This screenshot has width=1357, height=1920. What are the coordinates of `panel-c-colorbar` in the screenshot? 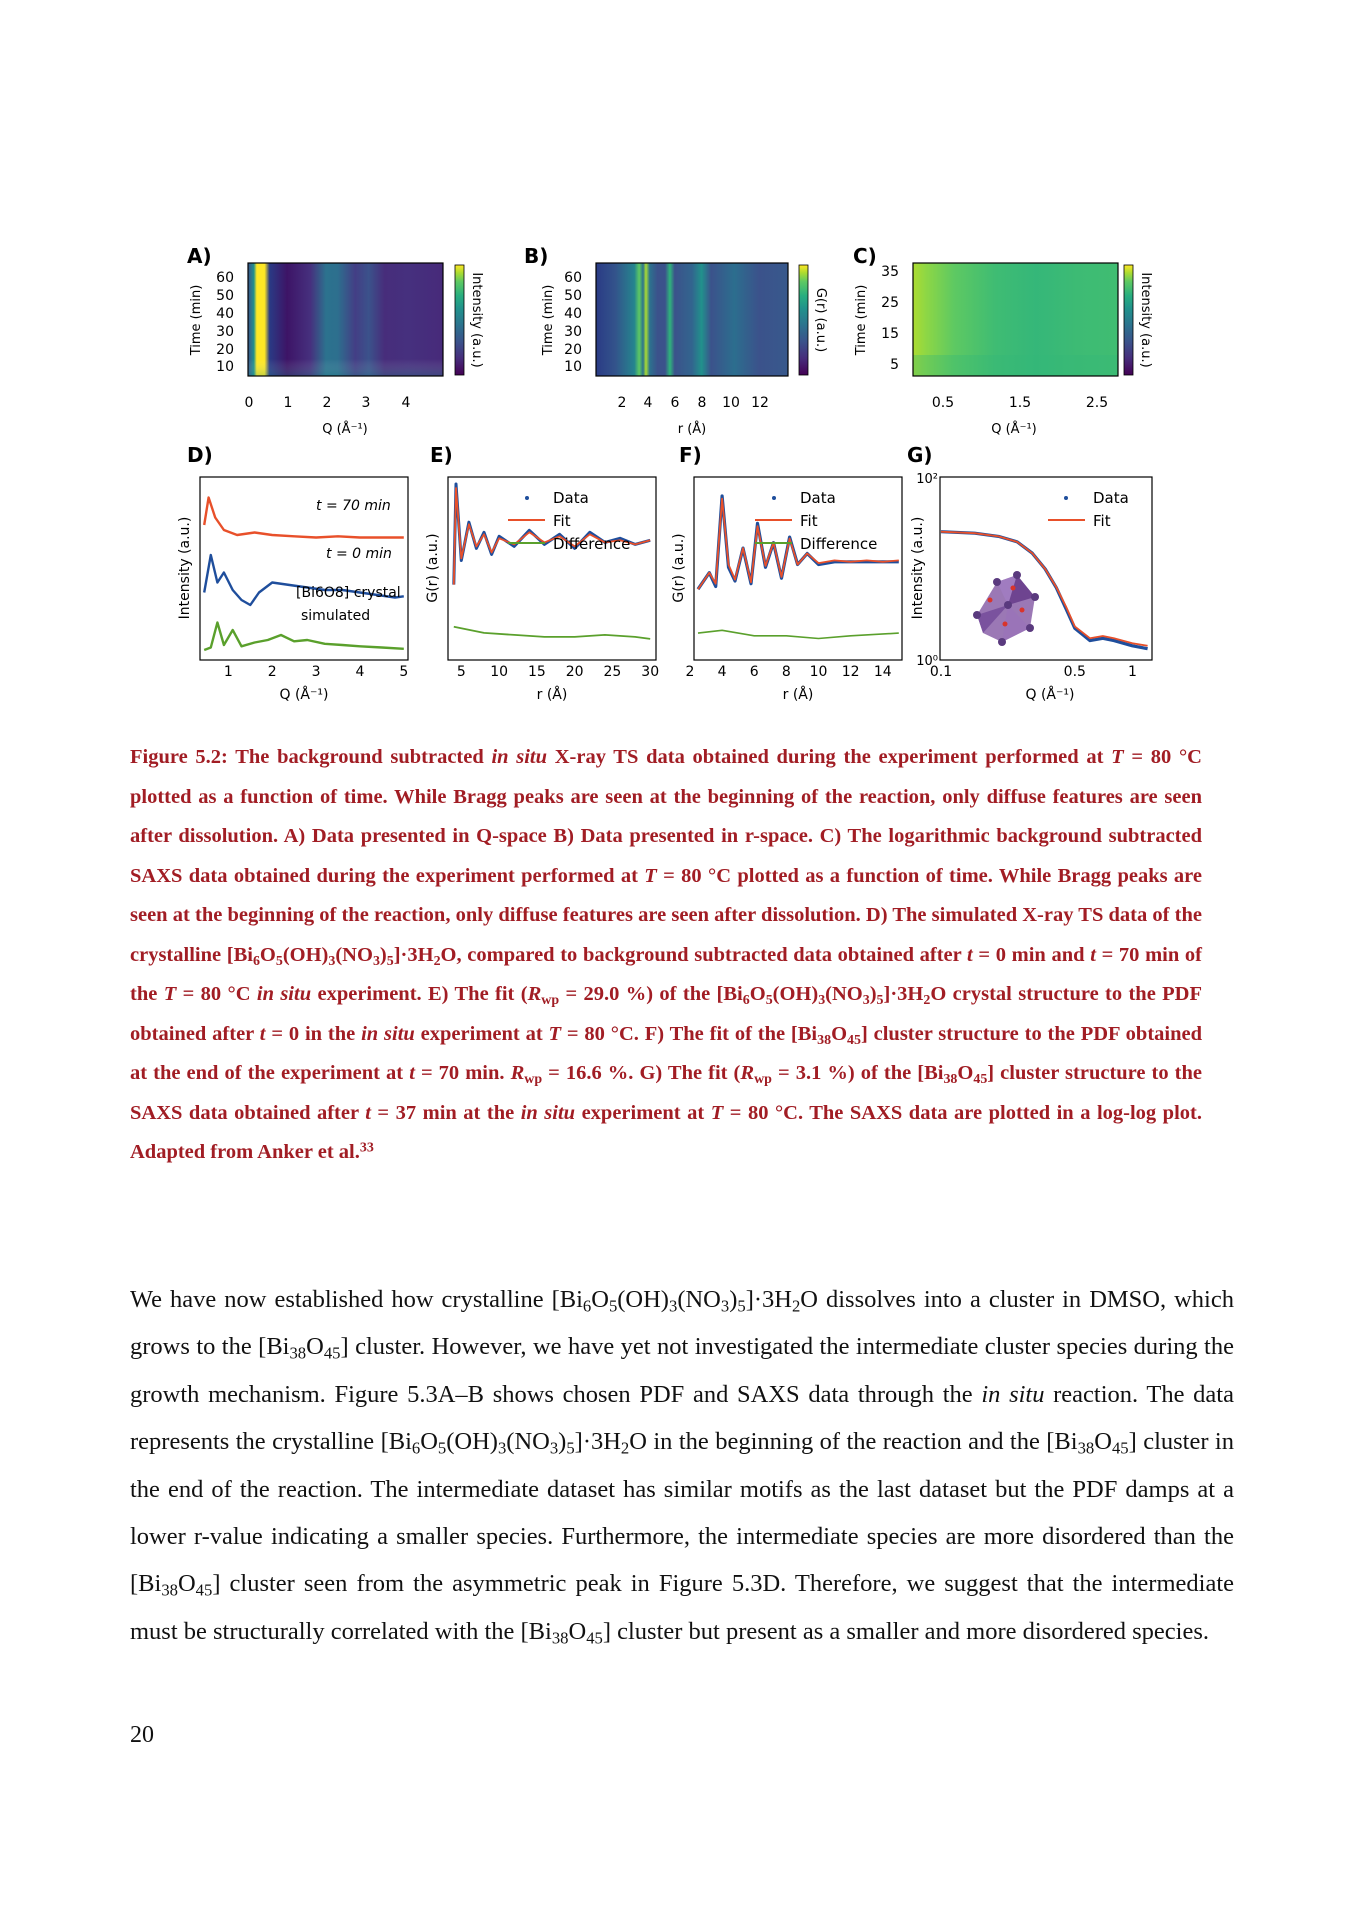 It's located at (1128, 320).